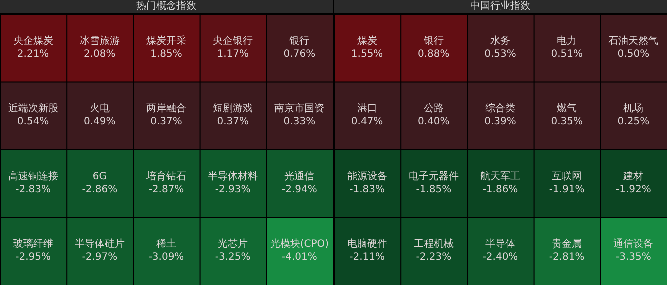  I want to click on data-label: 2.21%, so click(33, 54).